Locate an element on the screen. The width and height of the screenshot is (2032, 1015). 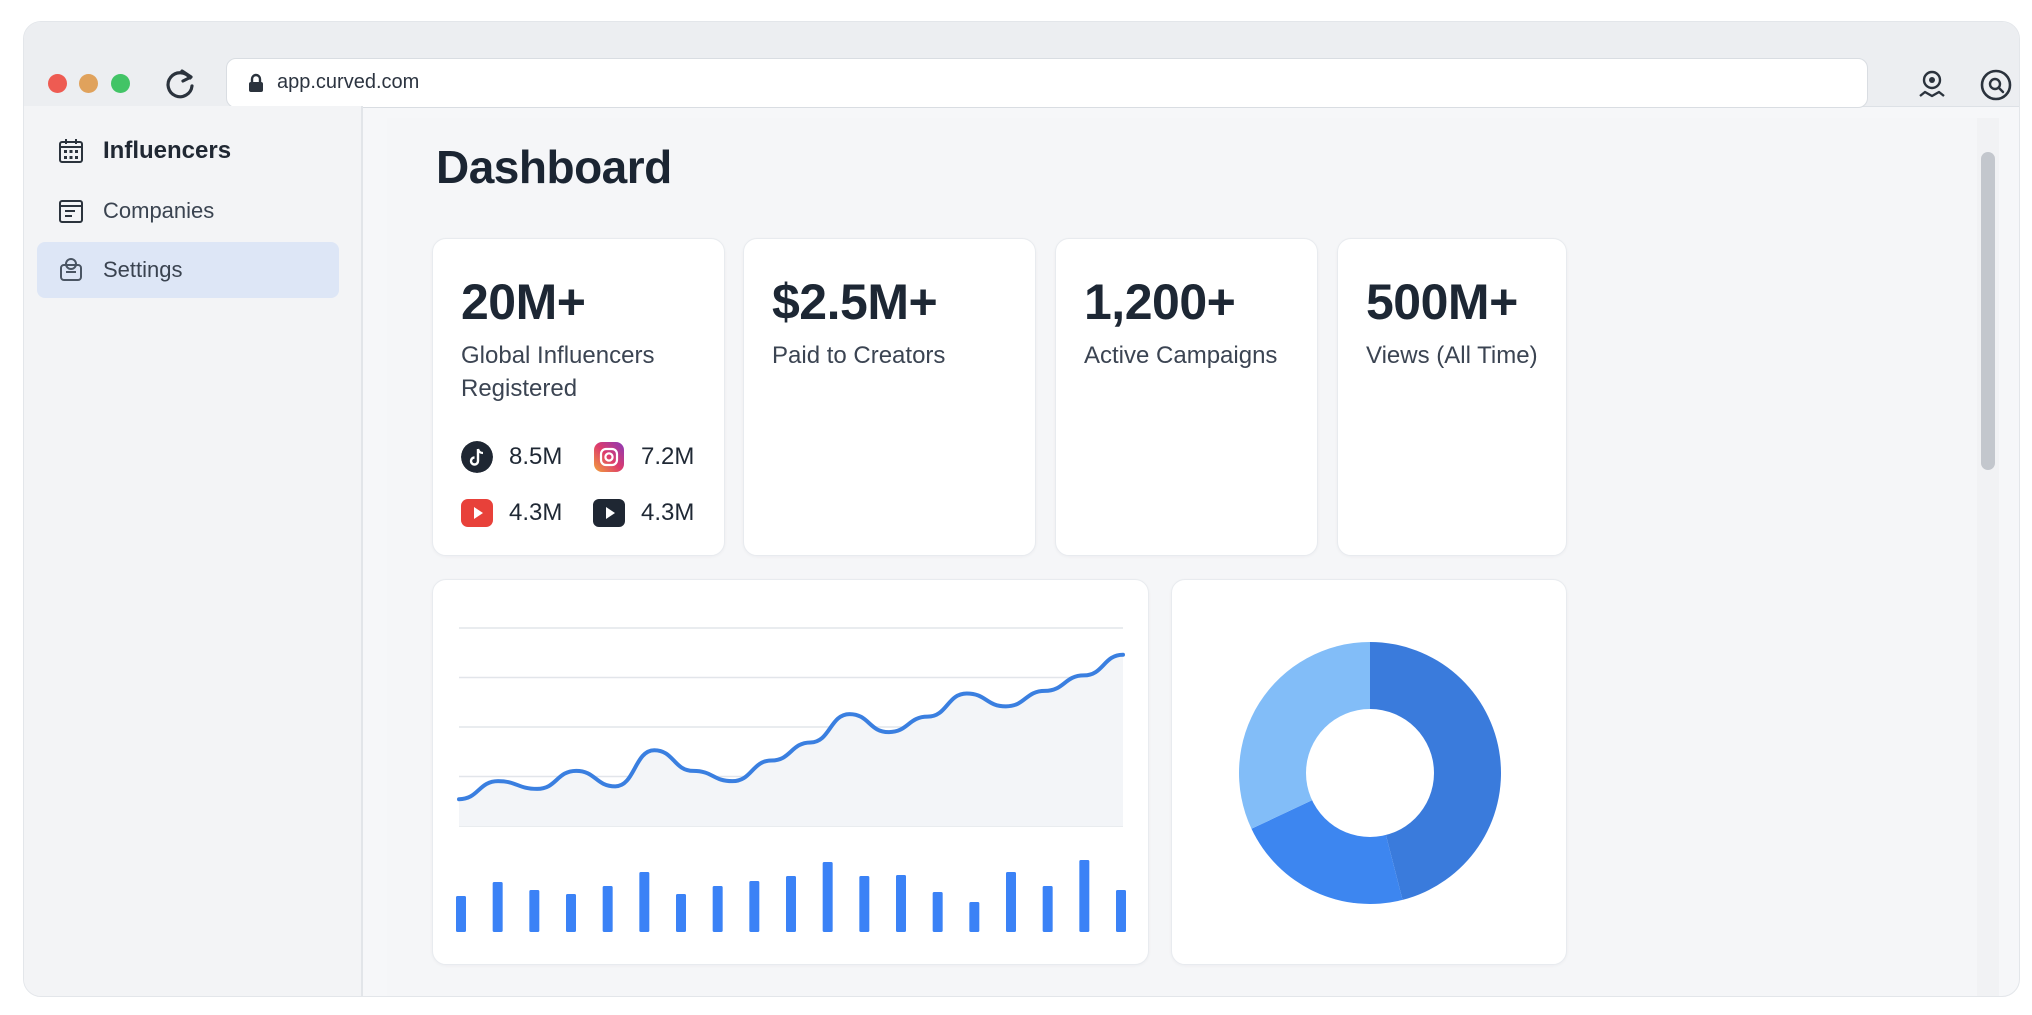
gear-box-icon is located at coordinates (71, 269).